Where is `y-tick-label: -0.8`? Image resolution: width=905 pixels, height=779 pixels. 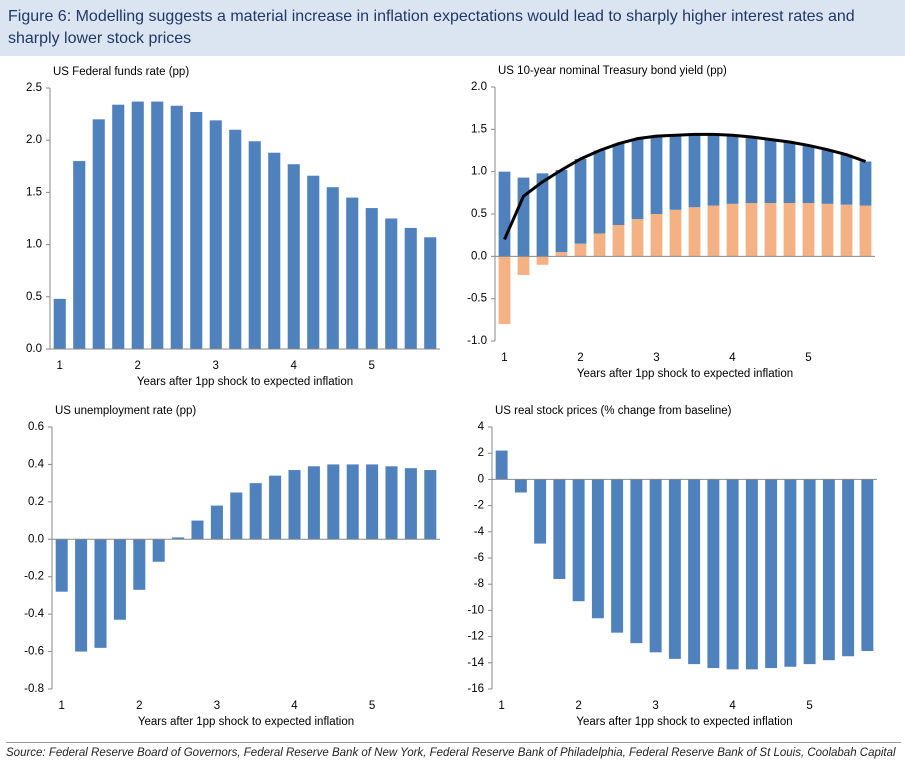
y-tick-label: -0.8 is located at coordinates (34, 689).